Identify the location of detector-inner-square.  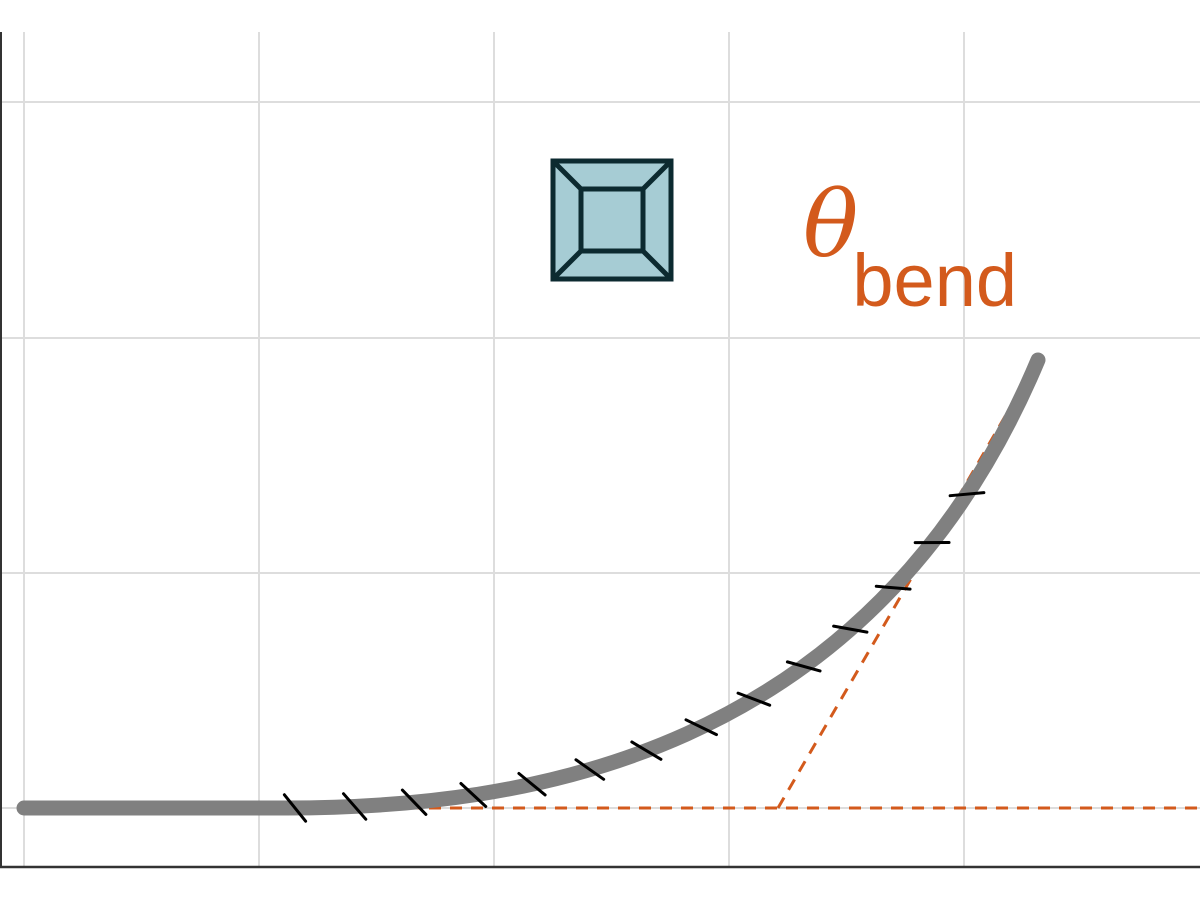
(612, 220).